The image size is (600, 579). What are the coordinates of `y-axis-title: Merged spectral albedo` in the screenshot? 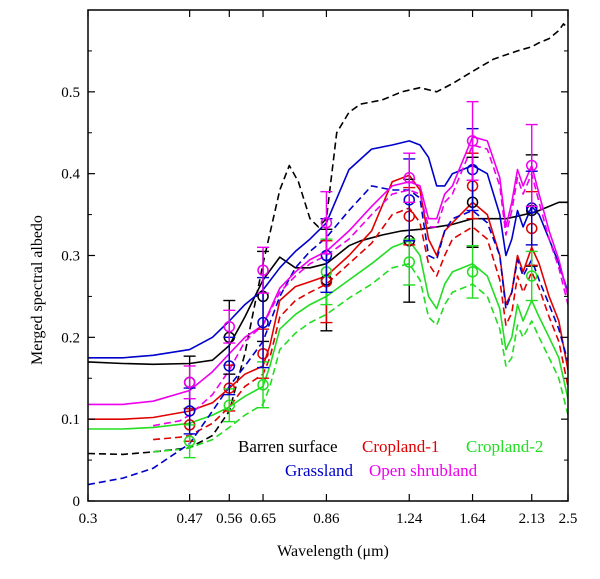 It's located at (37, 290).